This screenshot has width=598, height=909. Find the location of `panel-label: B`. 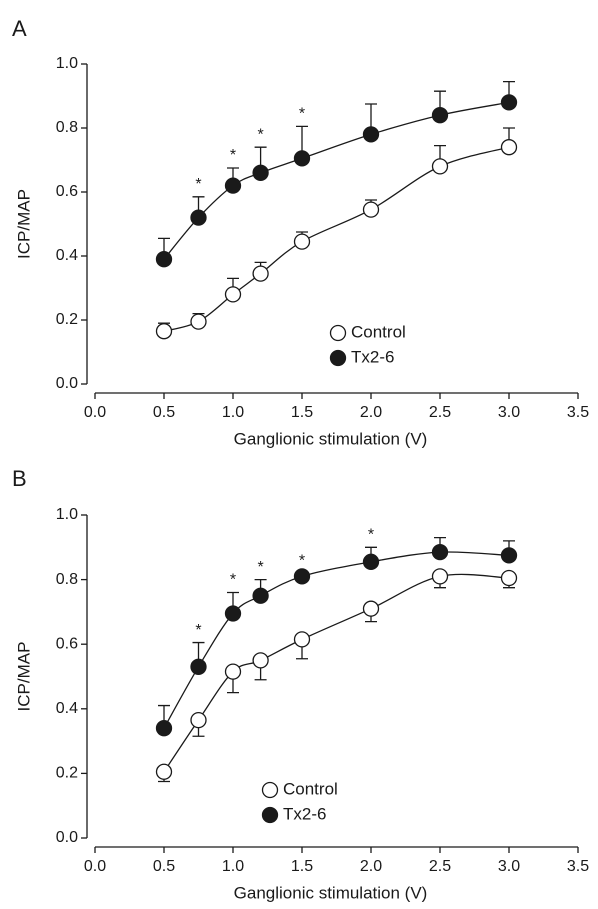

panel-label: B is located at coordinates (19, 478).